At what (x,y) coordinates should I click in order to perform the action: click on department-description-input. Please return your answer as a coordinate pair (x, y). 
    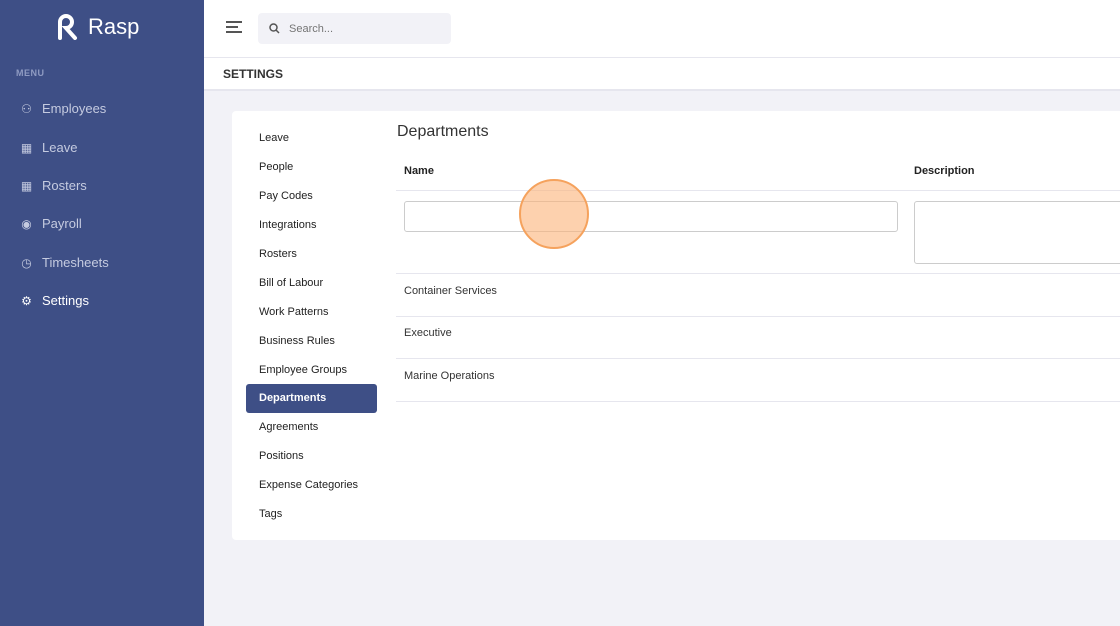
    Looking at the image, I should click on (1017, 232).